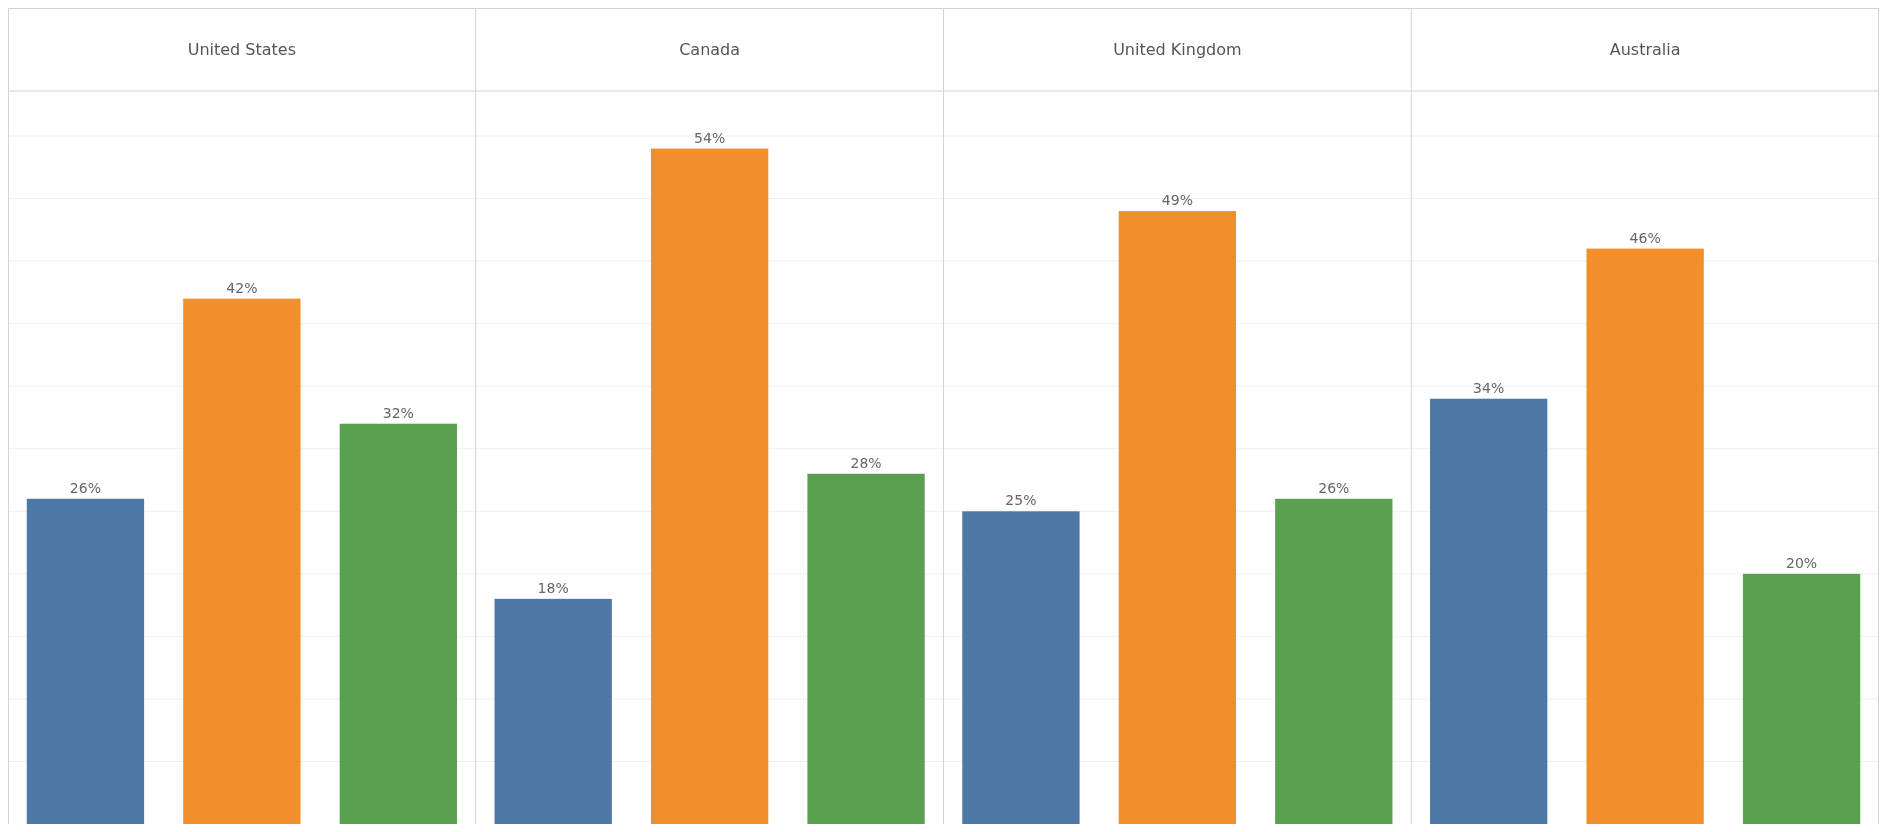 Image resolution: width=1887 pixels, height=832 pixels. Describe the element at coordinates (553, 587) in the screenshot. I see `data-label: 18%` at that location.